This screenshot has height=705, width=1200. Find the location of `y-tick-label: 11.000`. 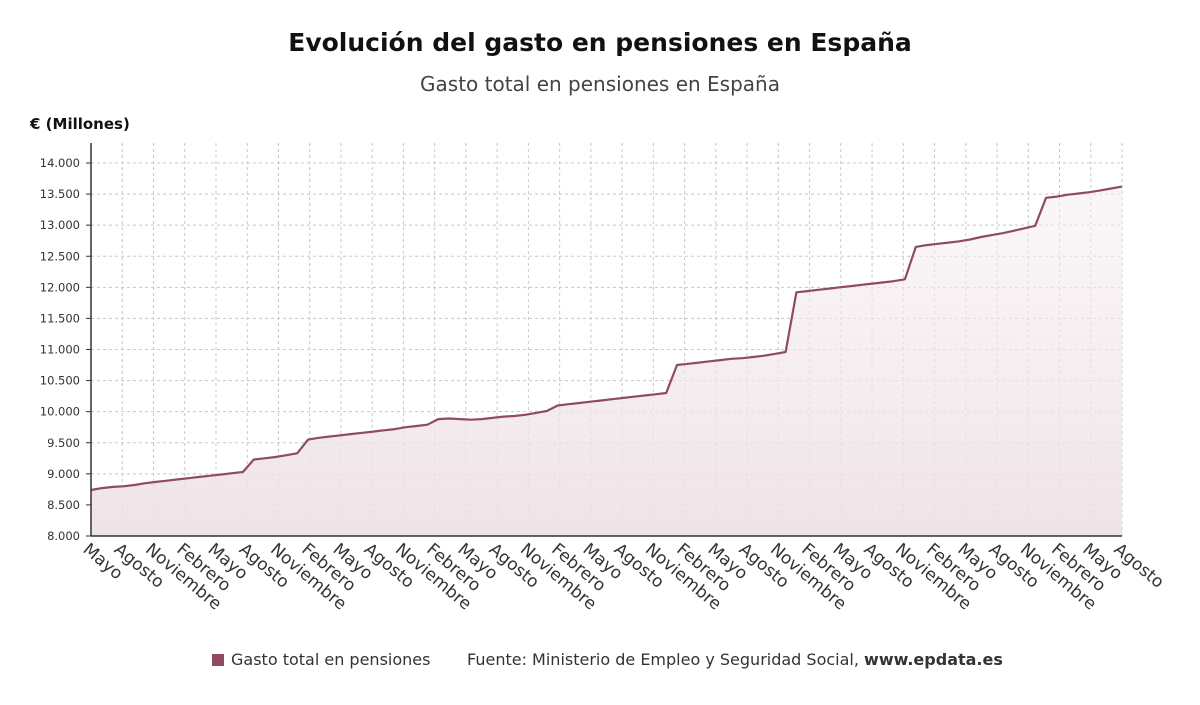

y-tick-label: 11.000 is located at coordinates (60, 350).